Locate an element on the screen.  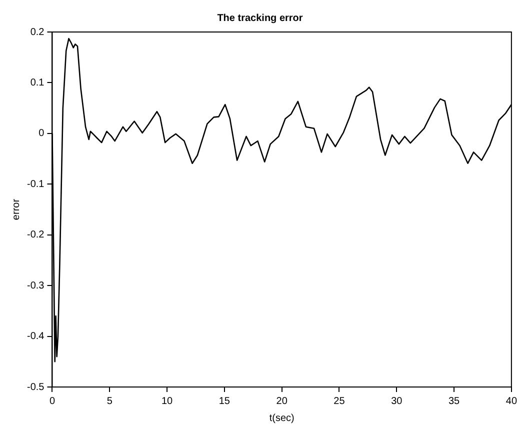
x-tick-label: 0 is located at coordinates (52, 401).